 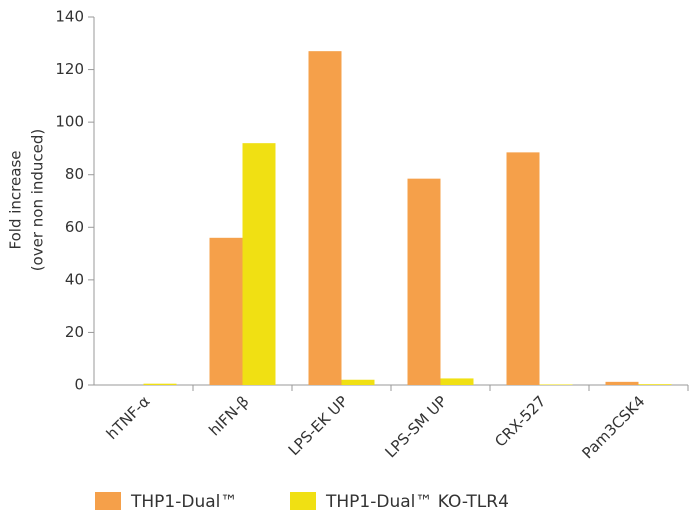 I want to click on legend-label: THP1-Dual™ KO-TLR4, so click(x=417, y=502).